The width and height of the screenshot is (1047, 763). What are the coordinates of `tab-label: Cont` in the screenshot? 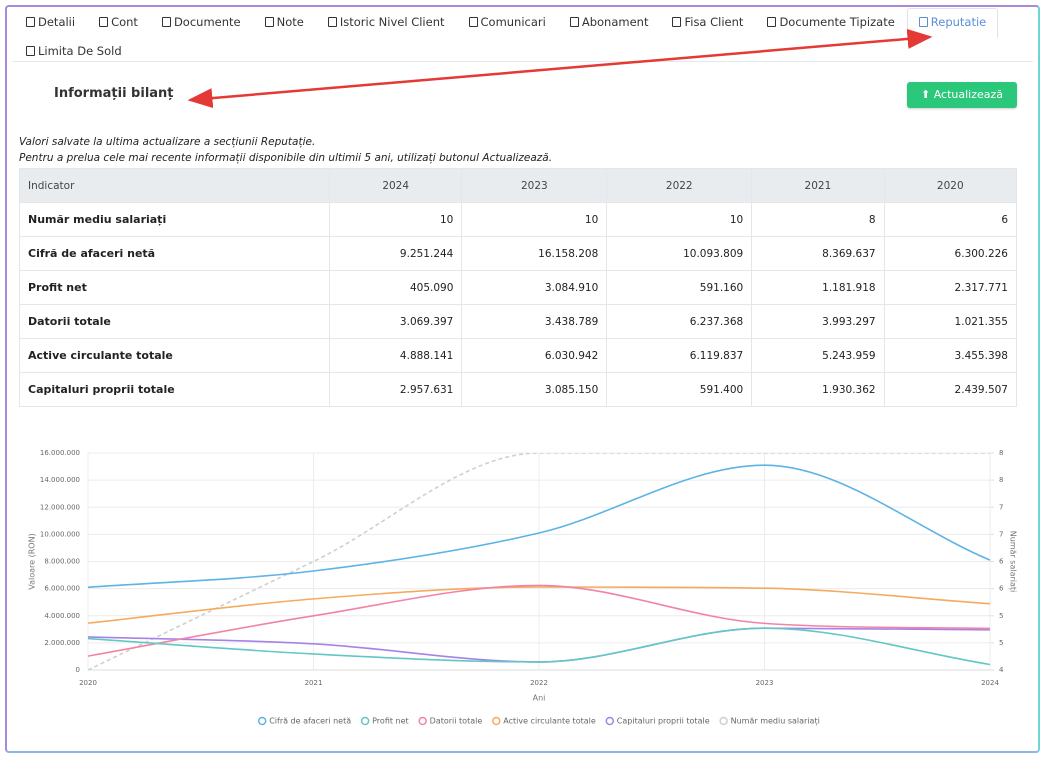 It's located at (124, 22).